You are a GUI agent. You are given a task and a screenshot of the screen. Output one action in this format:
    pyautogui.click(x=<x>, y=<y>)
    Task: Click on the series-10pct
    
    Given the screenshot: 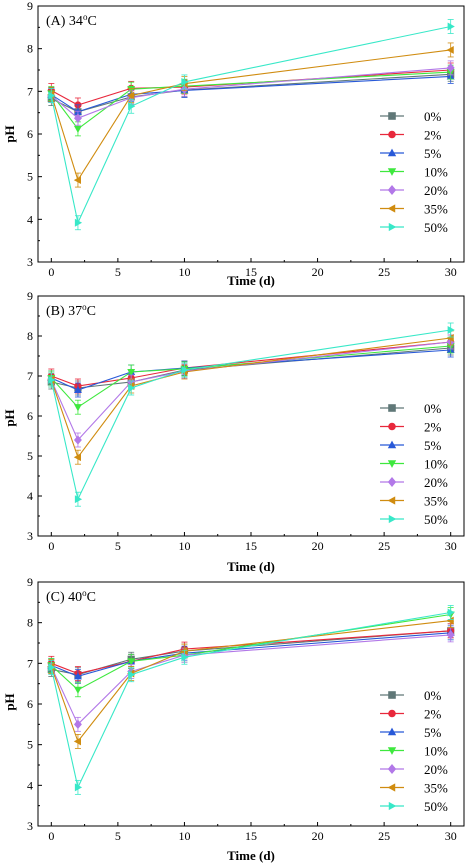 What is the action you would take?
    pyautogui.click(x=251, y=652)
    